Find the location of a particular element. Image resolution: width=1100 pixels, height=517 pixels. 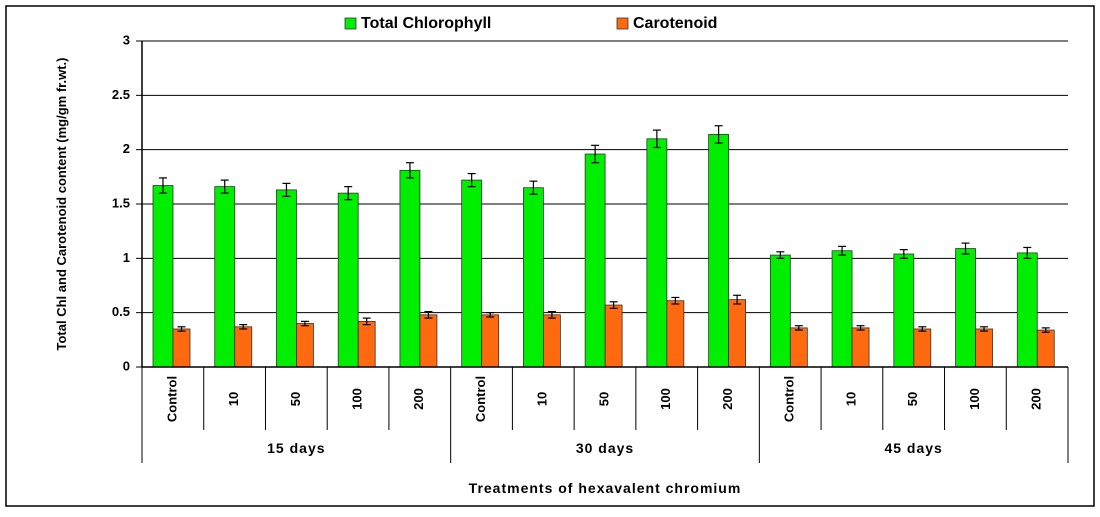

y-tick-label: 0 is located at coordinates (126, 365).